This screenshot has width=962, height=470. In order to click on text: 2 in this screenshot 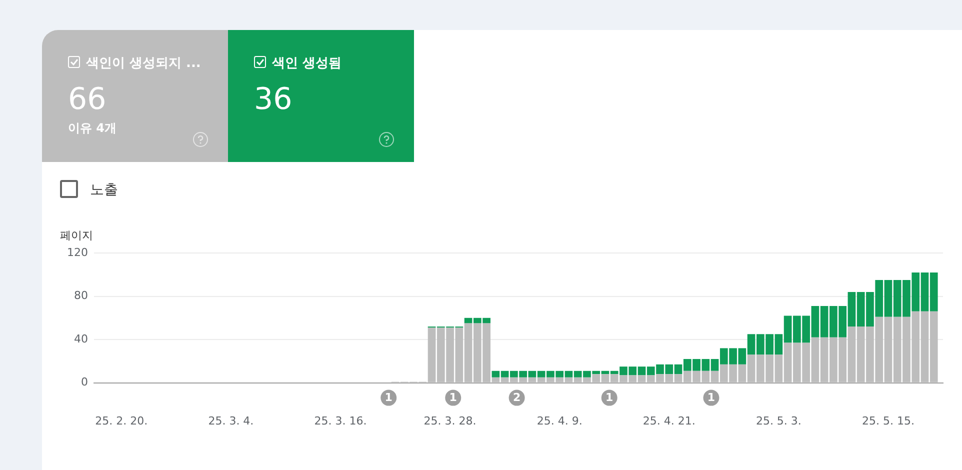, I will do `click(516, 397)`.